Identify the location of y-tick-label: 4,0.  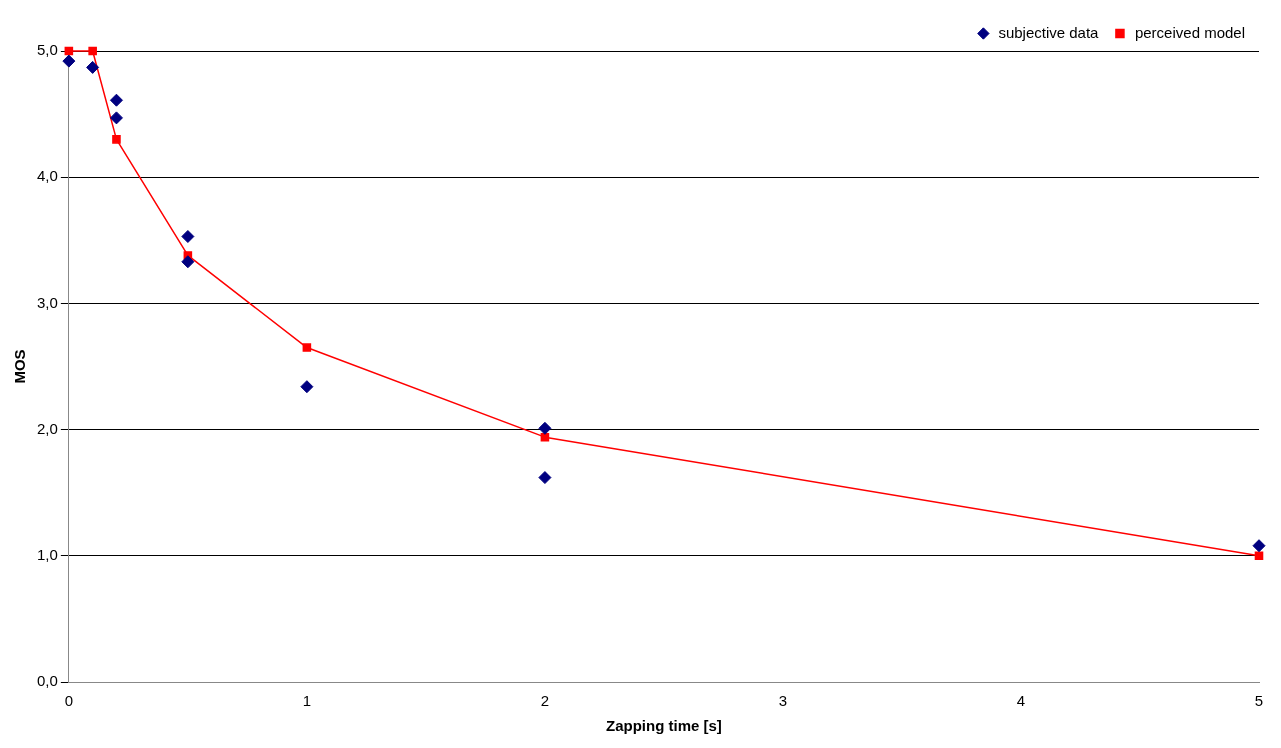
(47, 176).